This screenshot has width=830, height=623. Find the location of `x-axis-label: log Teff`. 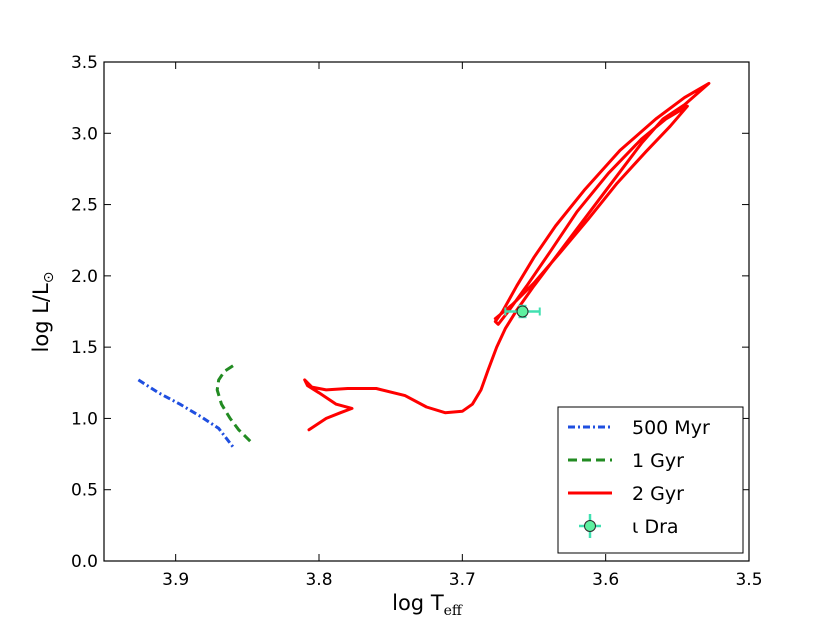

x-axis-label: log Teff is located at coordinates (427, 605).